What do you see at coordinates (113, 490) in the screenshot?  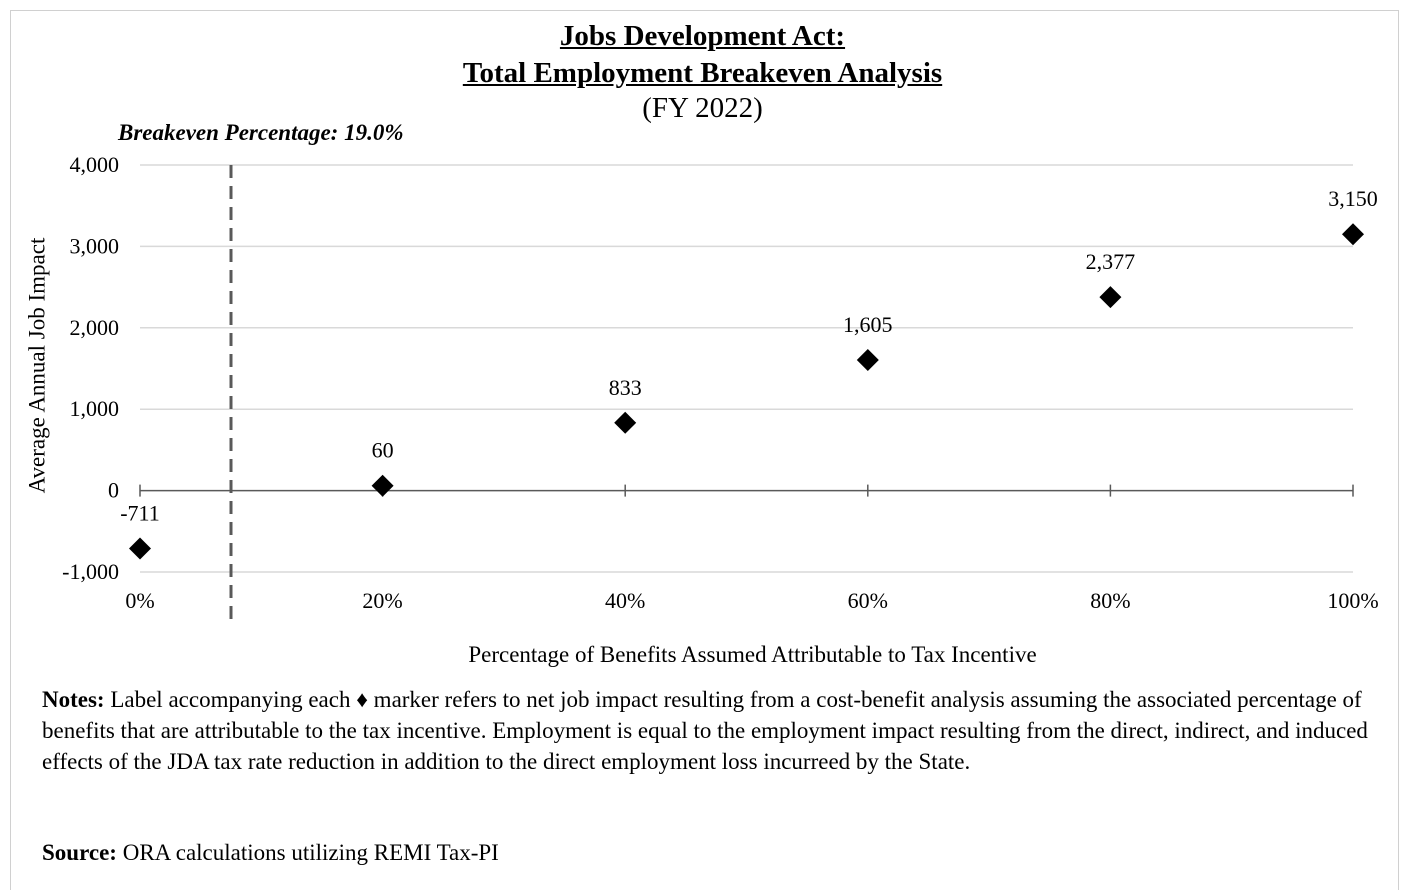 I see `y-tick-label: 0` at bounding box center [113, 490].